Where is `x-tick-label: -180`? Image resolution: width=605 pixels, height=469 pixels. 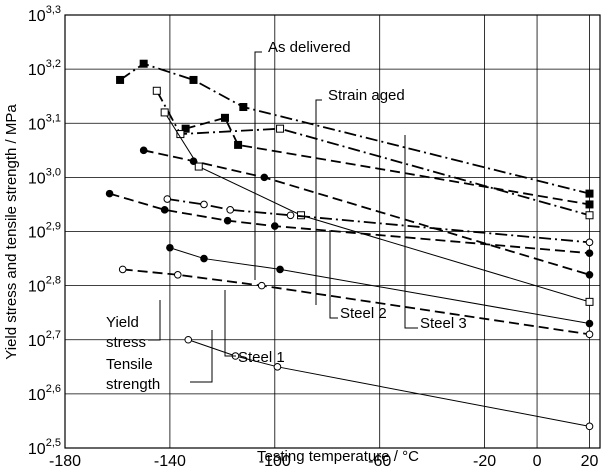
x-tick-label: -180 is located at coordinates (65, 461).